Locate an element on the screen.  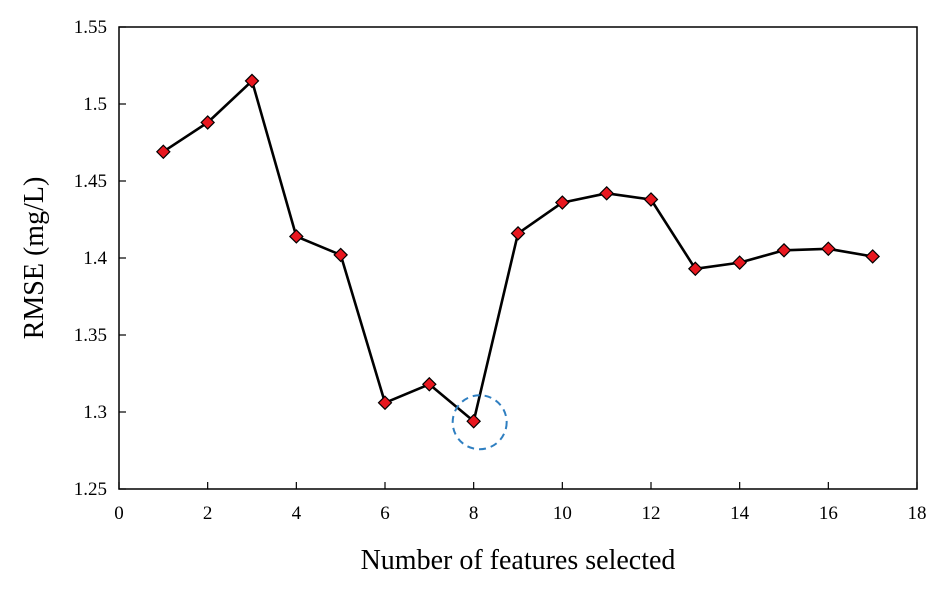
x-tick-label: 18 is located at coordinates (917, 513).